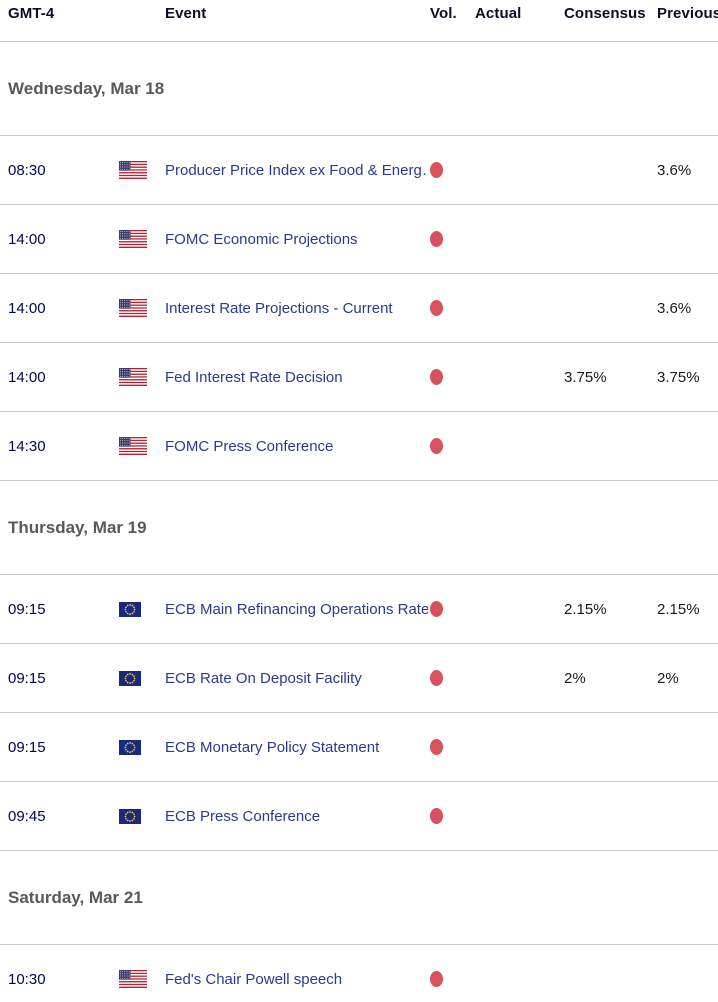  Describe the element at coordinates (359, 89) in the screenshot. I see `day-header: Wednesday, Mar 18` at that location.